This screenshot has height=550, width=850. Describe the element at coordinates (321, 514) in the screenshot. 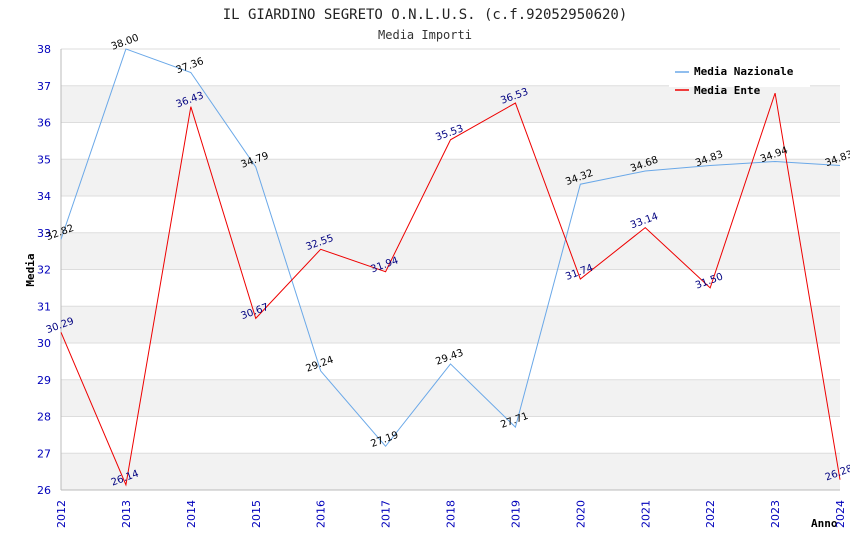

I see `x-tick-label: 2016` at that location.